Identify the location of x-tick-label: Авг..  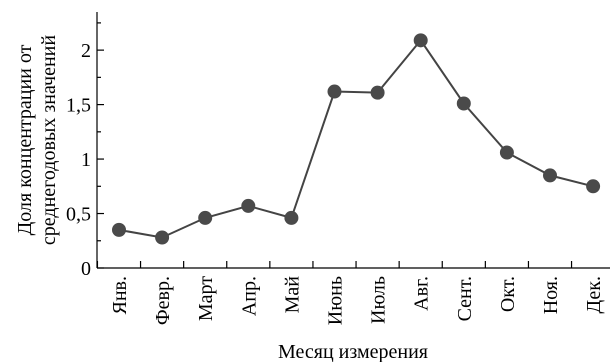
(422, 293).